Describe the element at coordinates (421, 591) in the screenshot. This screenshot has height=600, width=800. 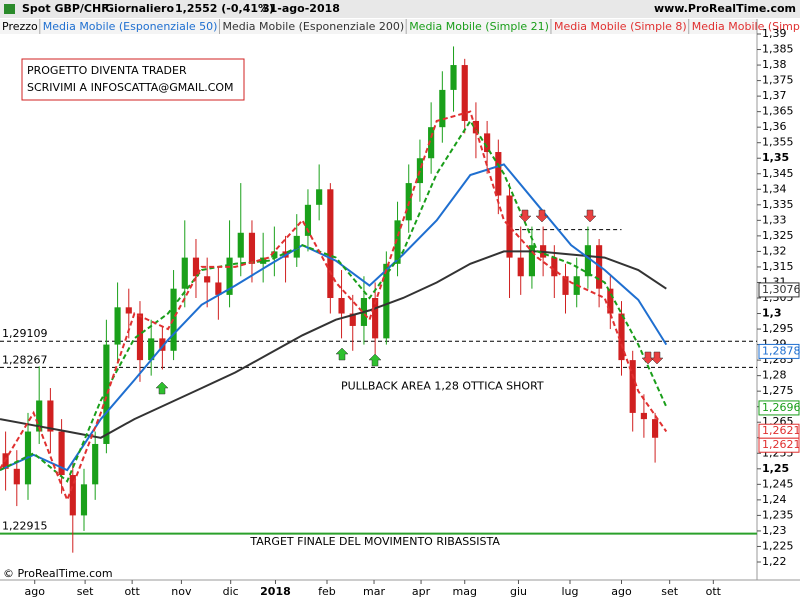
I see `x-tick-label: apr` at that location.